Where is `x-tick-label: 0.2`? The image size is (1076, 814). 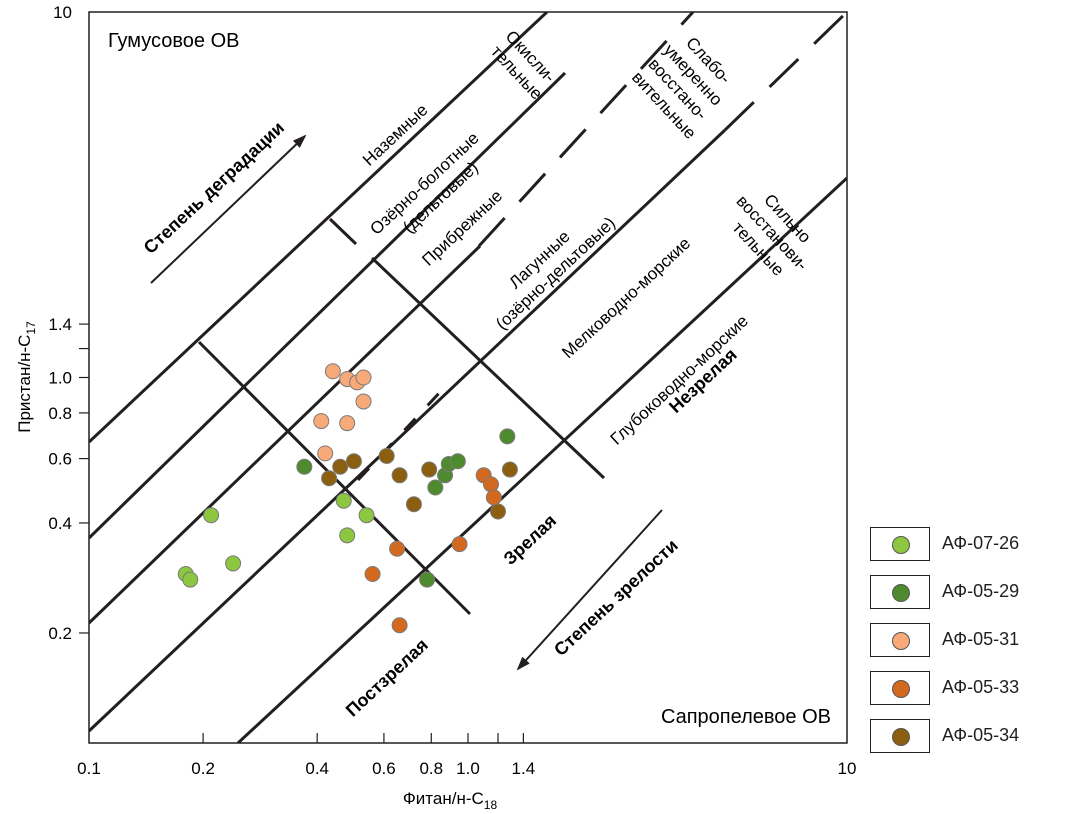 x-tick-label: 0.2 is located at coordinates (203, 768).